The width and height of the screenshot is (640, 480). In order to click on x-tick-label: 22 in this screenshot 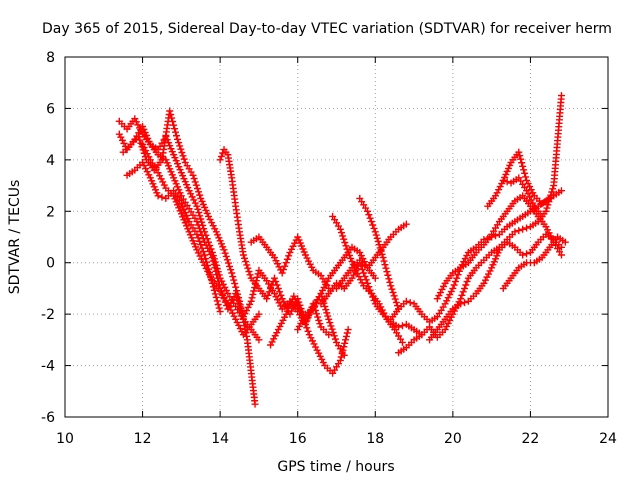, I will do `click(531, 439)`.